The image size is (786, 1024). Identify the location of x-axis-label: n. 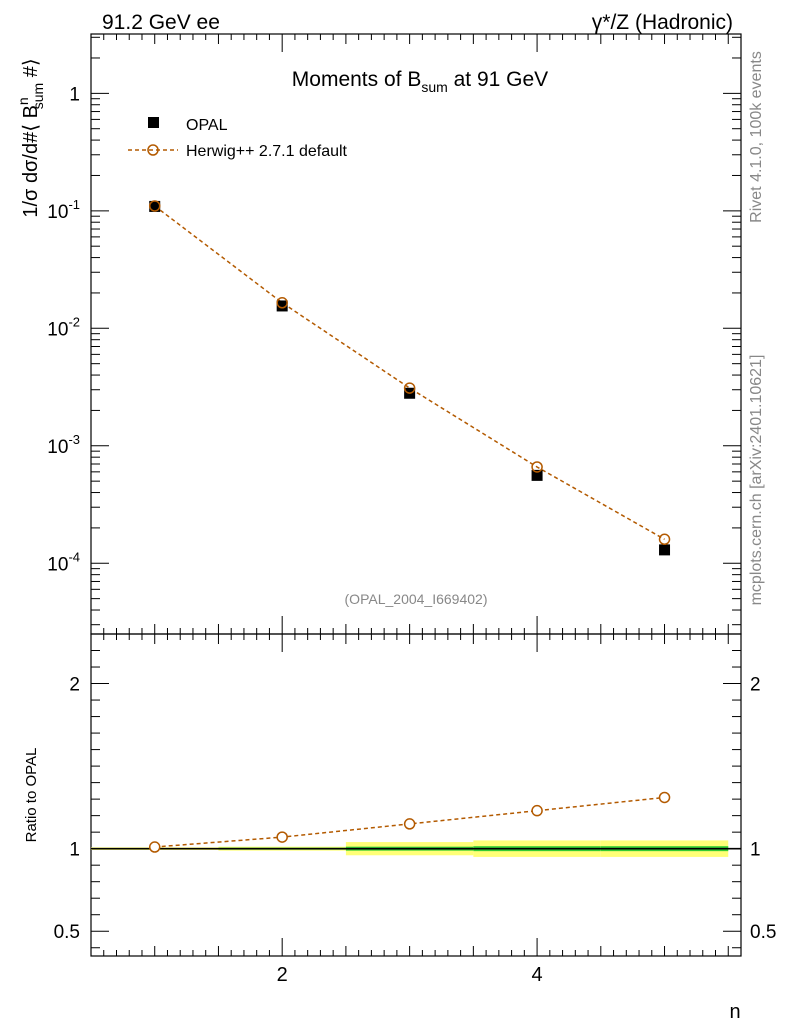
(734, 1012).